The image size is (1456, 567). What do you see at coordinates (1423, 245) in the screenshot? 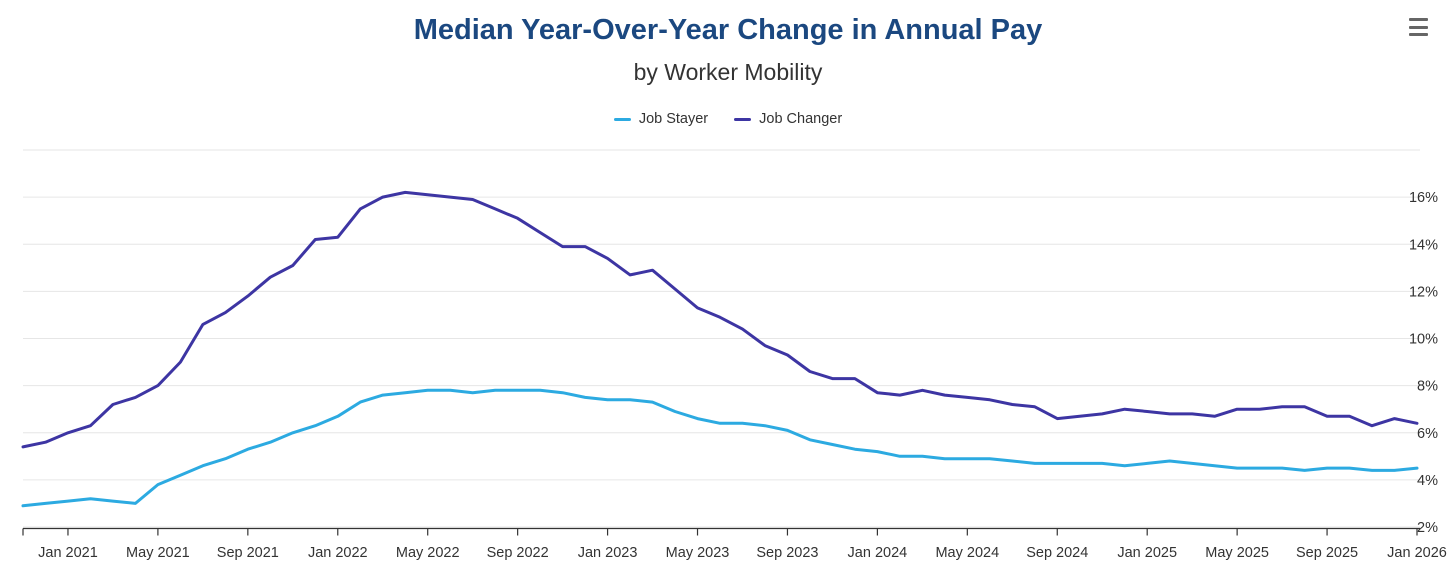
I see `y-axis-label: 14%` at bounding box center [1423, 245].